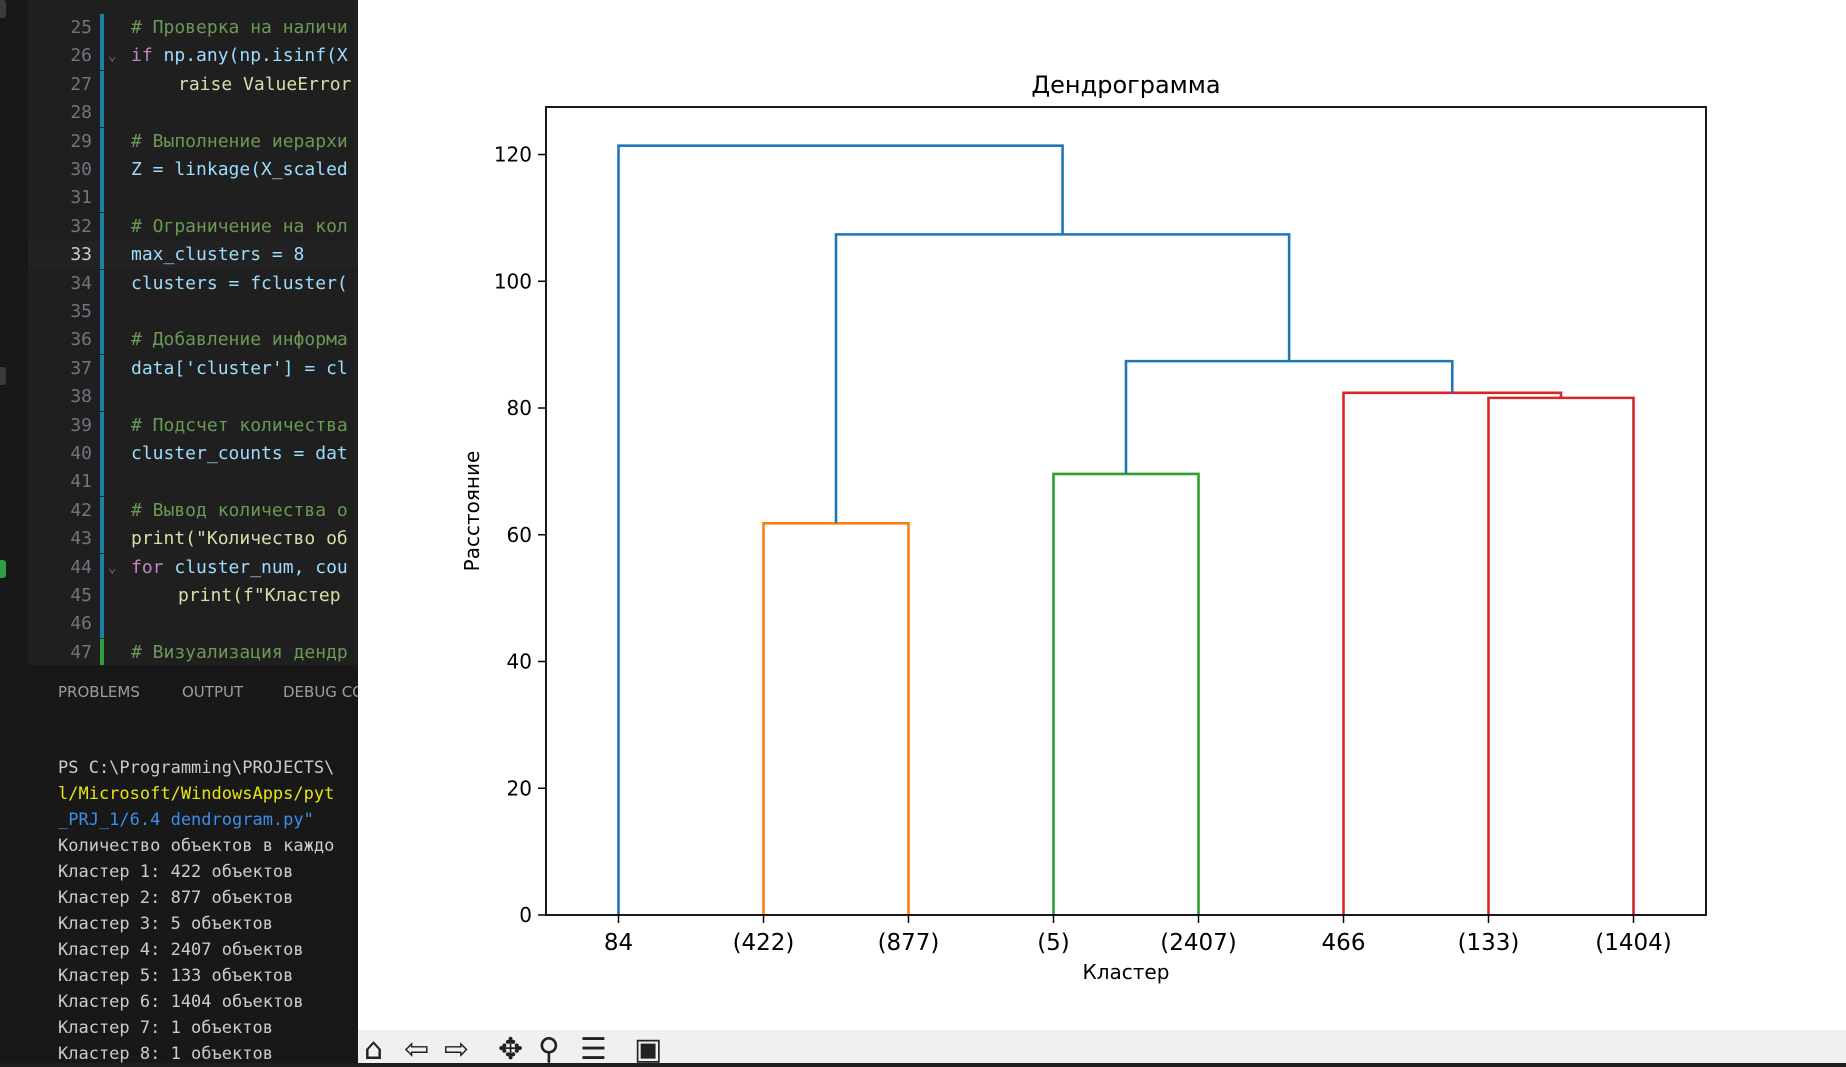 The height and width of the screenshot is (1067, 1846). Describe the element at coordinates (81, 482) in the screenshot. I see `line-number: 41` at that location.